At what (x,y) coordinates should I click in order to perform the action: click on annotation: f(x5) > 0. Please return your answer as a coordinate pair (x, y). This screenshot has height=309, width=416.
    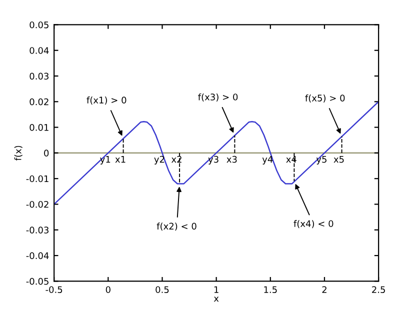
    Looking at the image, I should click on (325, 98).